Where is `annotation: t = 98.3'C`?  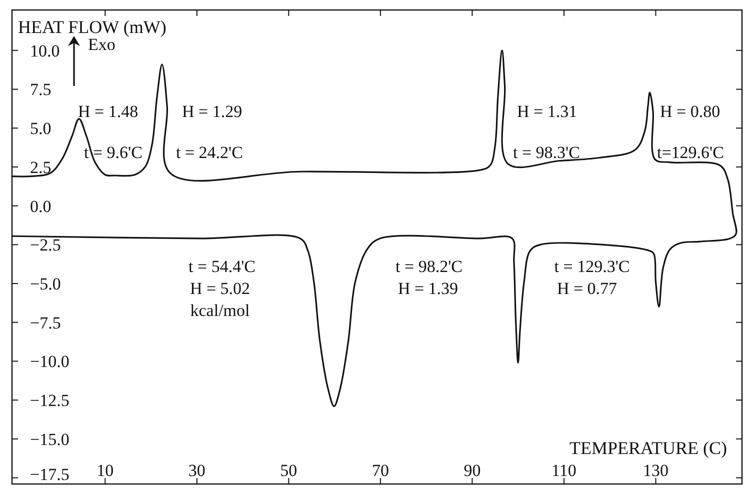 annotation: t = 98.3'C is located at coordinates (546, 152).